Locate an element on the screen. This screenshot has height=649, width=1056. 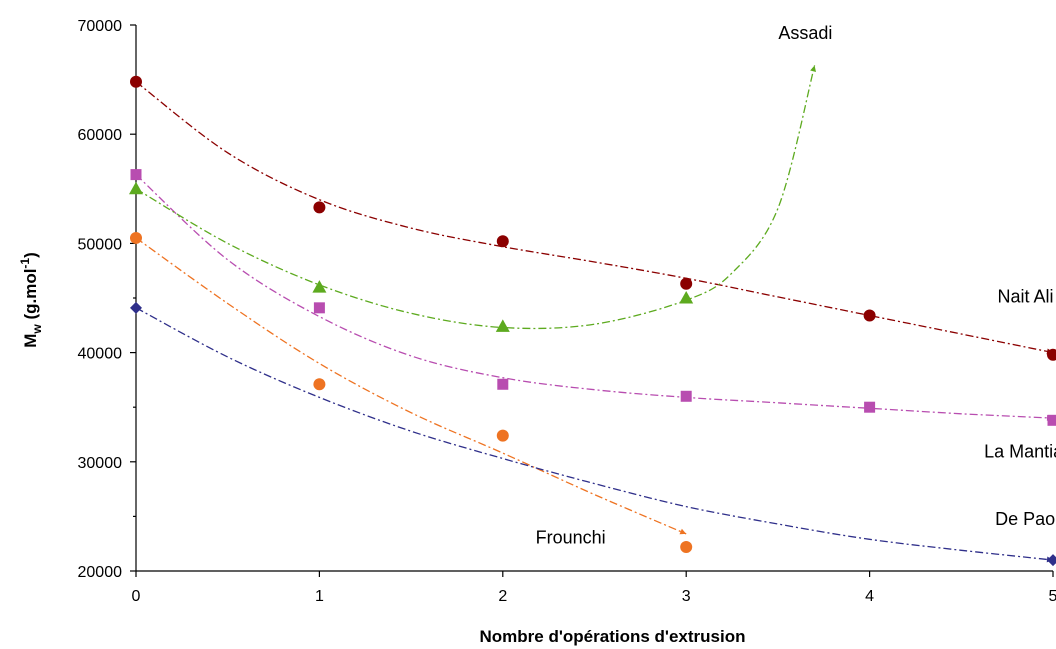
x-tick-label: 1 is located at coordinates (319, 596).